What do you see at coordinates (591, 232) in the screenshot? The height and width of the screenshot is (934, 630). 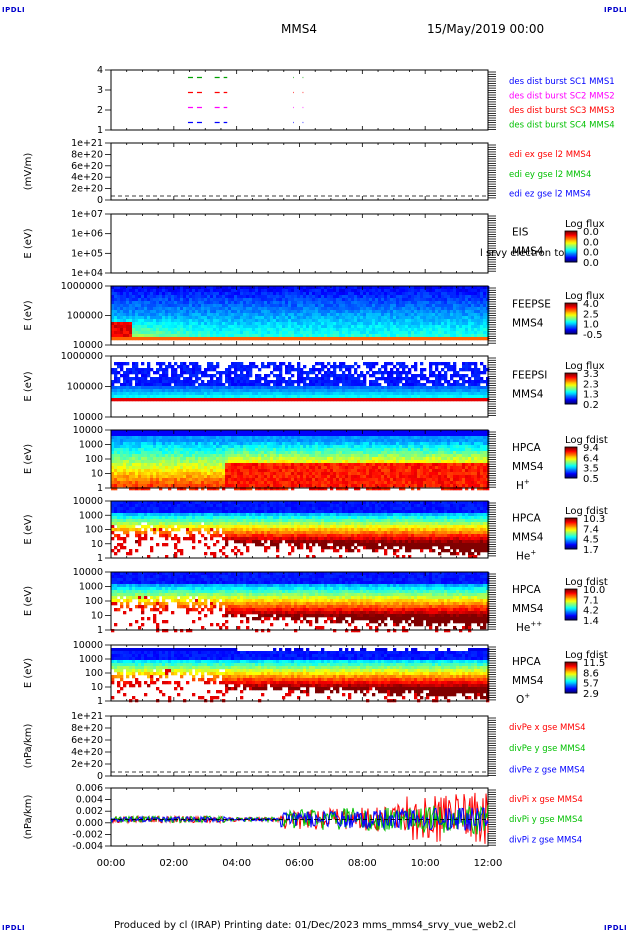 I see `panel-2-colorbar-tick-label: 0.0` at bounding box center [591, 232].